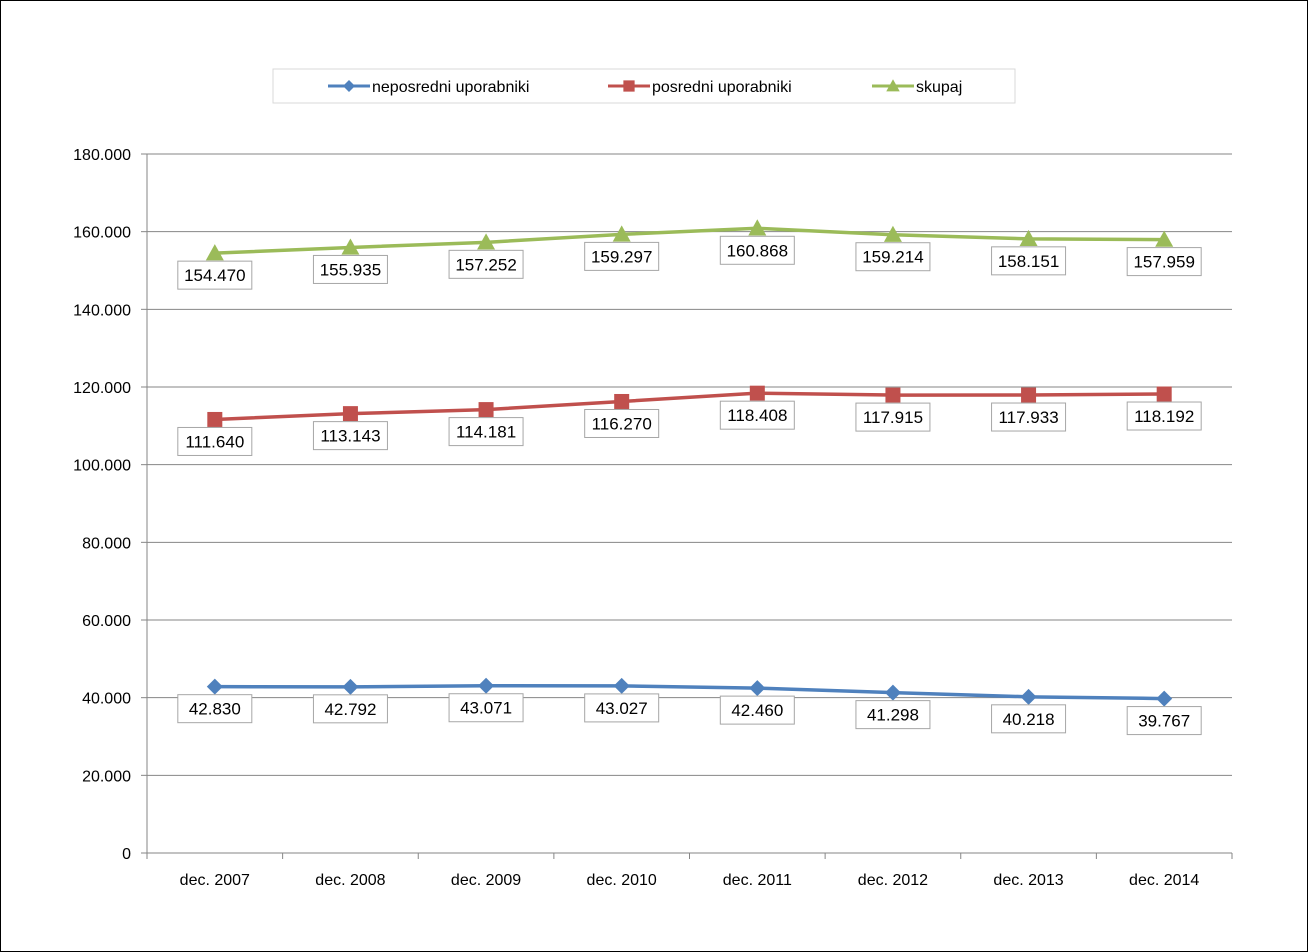 This screenshot has height=952, width=1308. I want to click on data-label-skupaj: 157.252, so click(485, 264).